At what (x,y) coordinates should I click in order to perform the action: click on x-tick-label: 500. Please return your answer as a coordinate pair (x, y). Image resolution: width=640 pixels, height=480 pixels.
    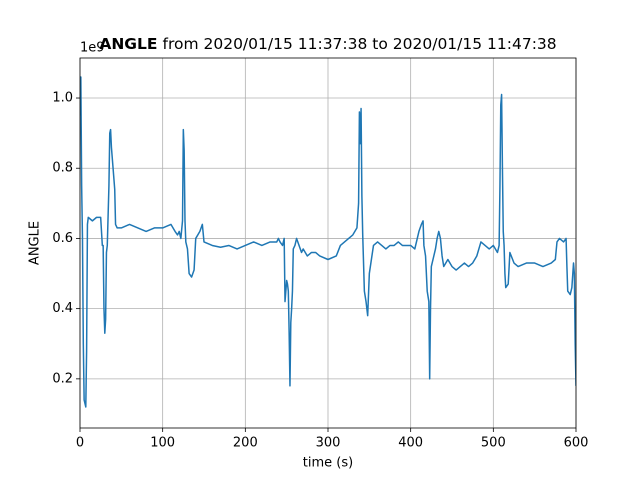
    Looking at the image, I should click on (493, 443).